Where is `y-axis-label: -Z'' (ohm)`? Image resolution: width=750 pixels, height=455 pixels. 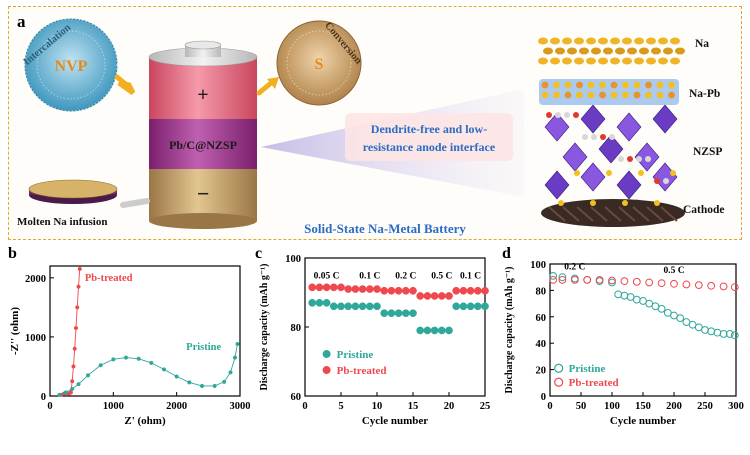
y-axis-label: -Z'' (ohm) is located at coordinates (15, 331).